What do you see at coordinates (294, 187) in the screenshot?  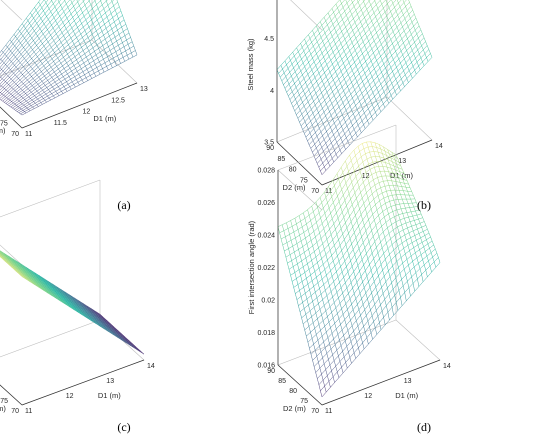 I see `y-axis-label: D2 (m)` at bounding box center [294, 187].